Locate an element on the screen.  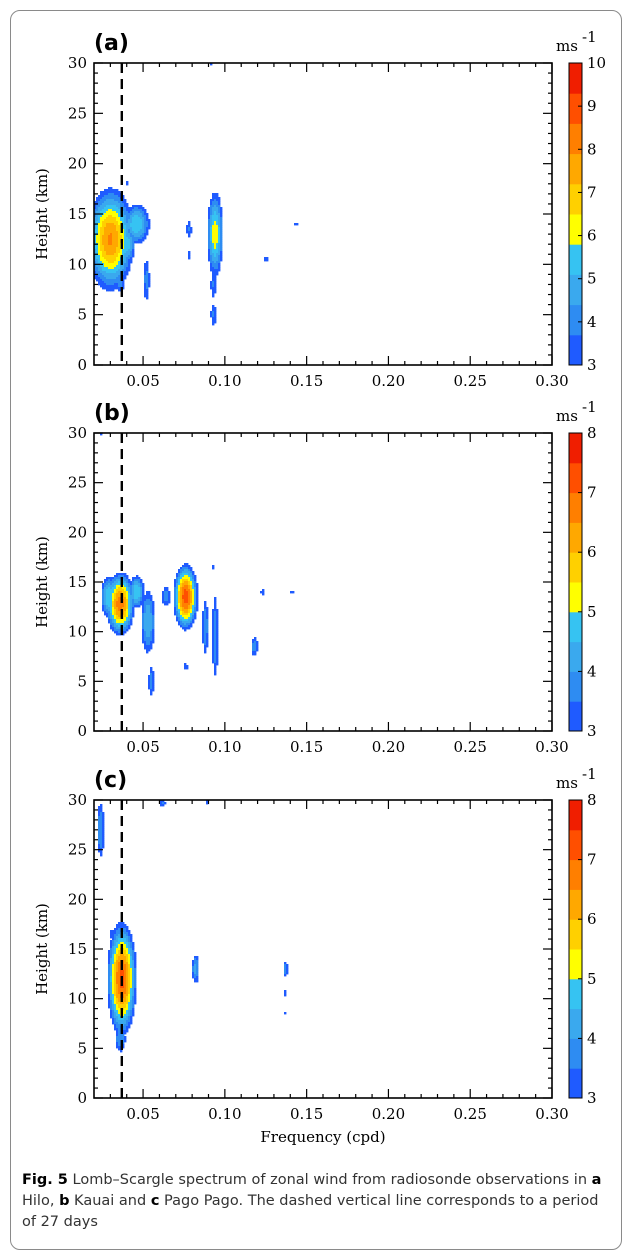
x-tick-label: 0.10 is located at coordinates (224, 381).